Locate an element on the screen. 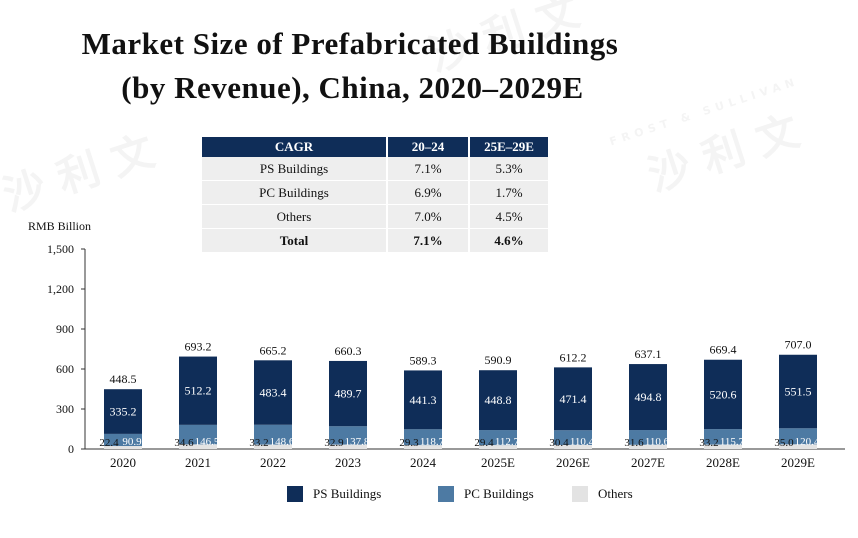 The height and width of the screenshot is (538, 858). x-tick-label: 2029E is located at coordinates (798, 462).